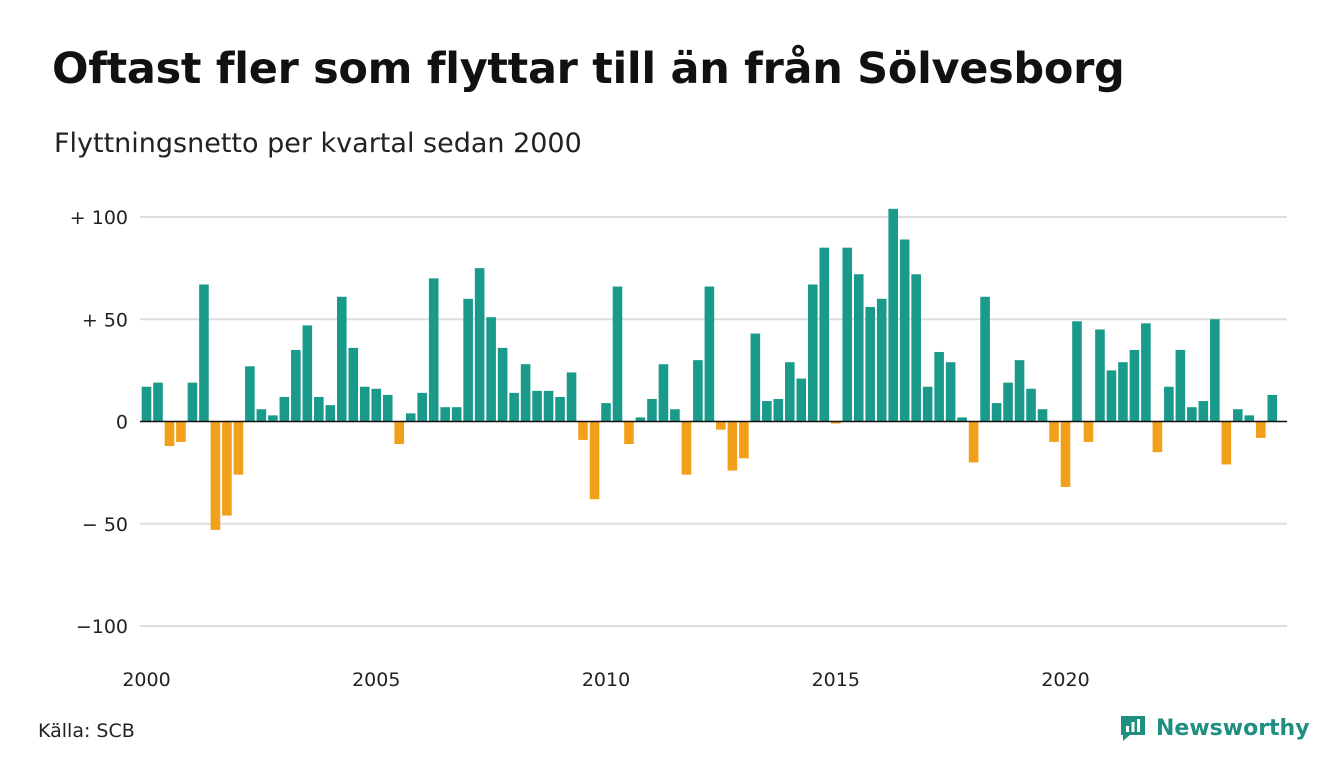  I want to click on x-tick-label: 2020, so click(1065, 680).